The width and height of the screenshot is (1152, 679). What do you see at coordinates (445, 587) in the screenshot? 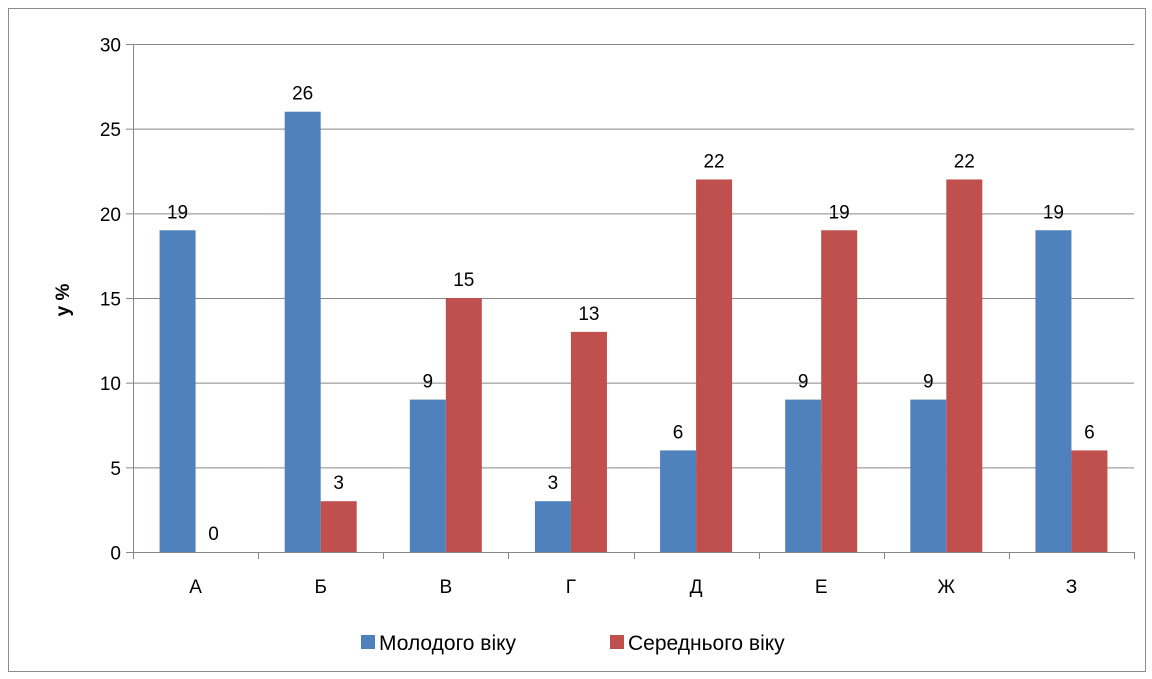
I see `x-tick-label-2: В` at bounding box center [445, 587].